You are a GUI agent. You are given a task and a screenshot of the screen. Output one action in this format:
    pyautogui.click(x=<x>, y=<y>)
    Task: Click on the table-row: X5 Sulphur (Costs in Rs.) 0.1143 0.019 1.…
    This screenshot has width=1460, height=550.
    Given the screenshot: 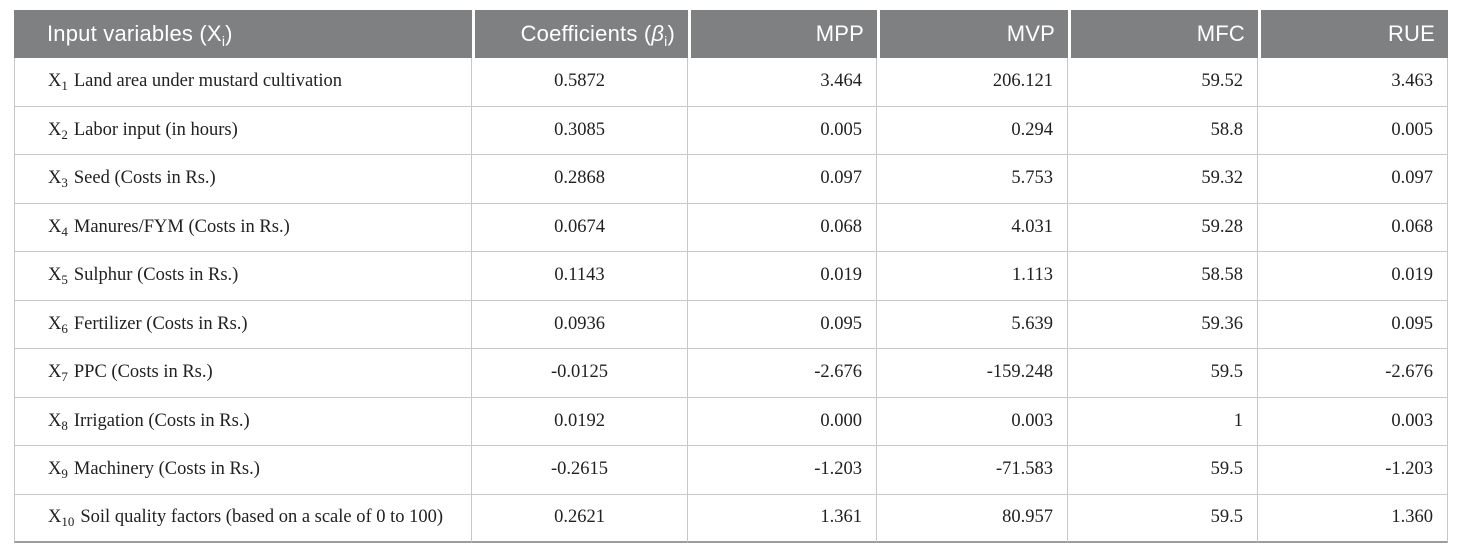 What is the action you would take?
    pyautogui.click(x=731, y=276)
    